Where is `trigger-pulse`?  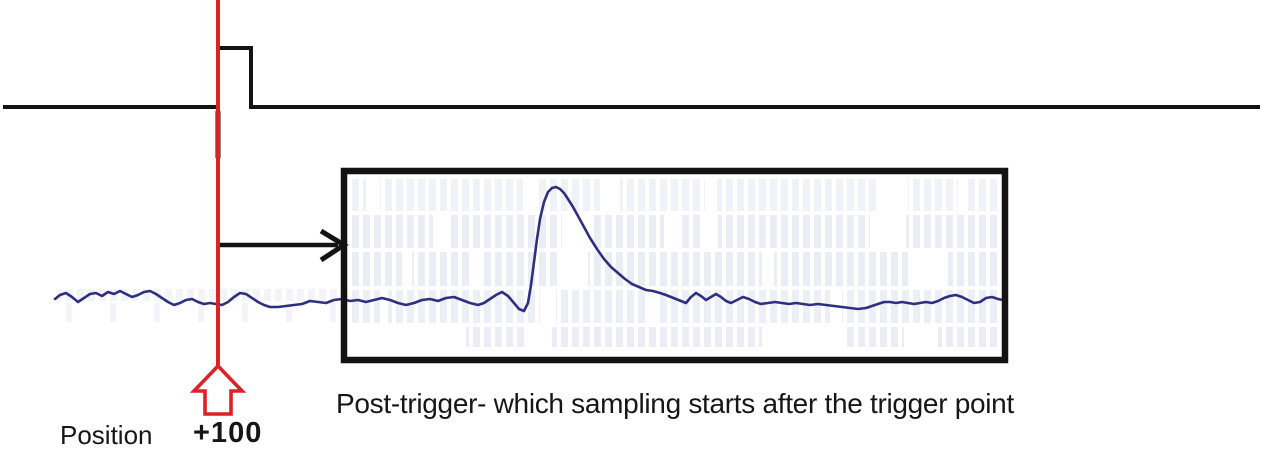 trigger-pulse is located at coordinates (738, 77).